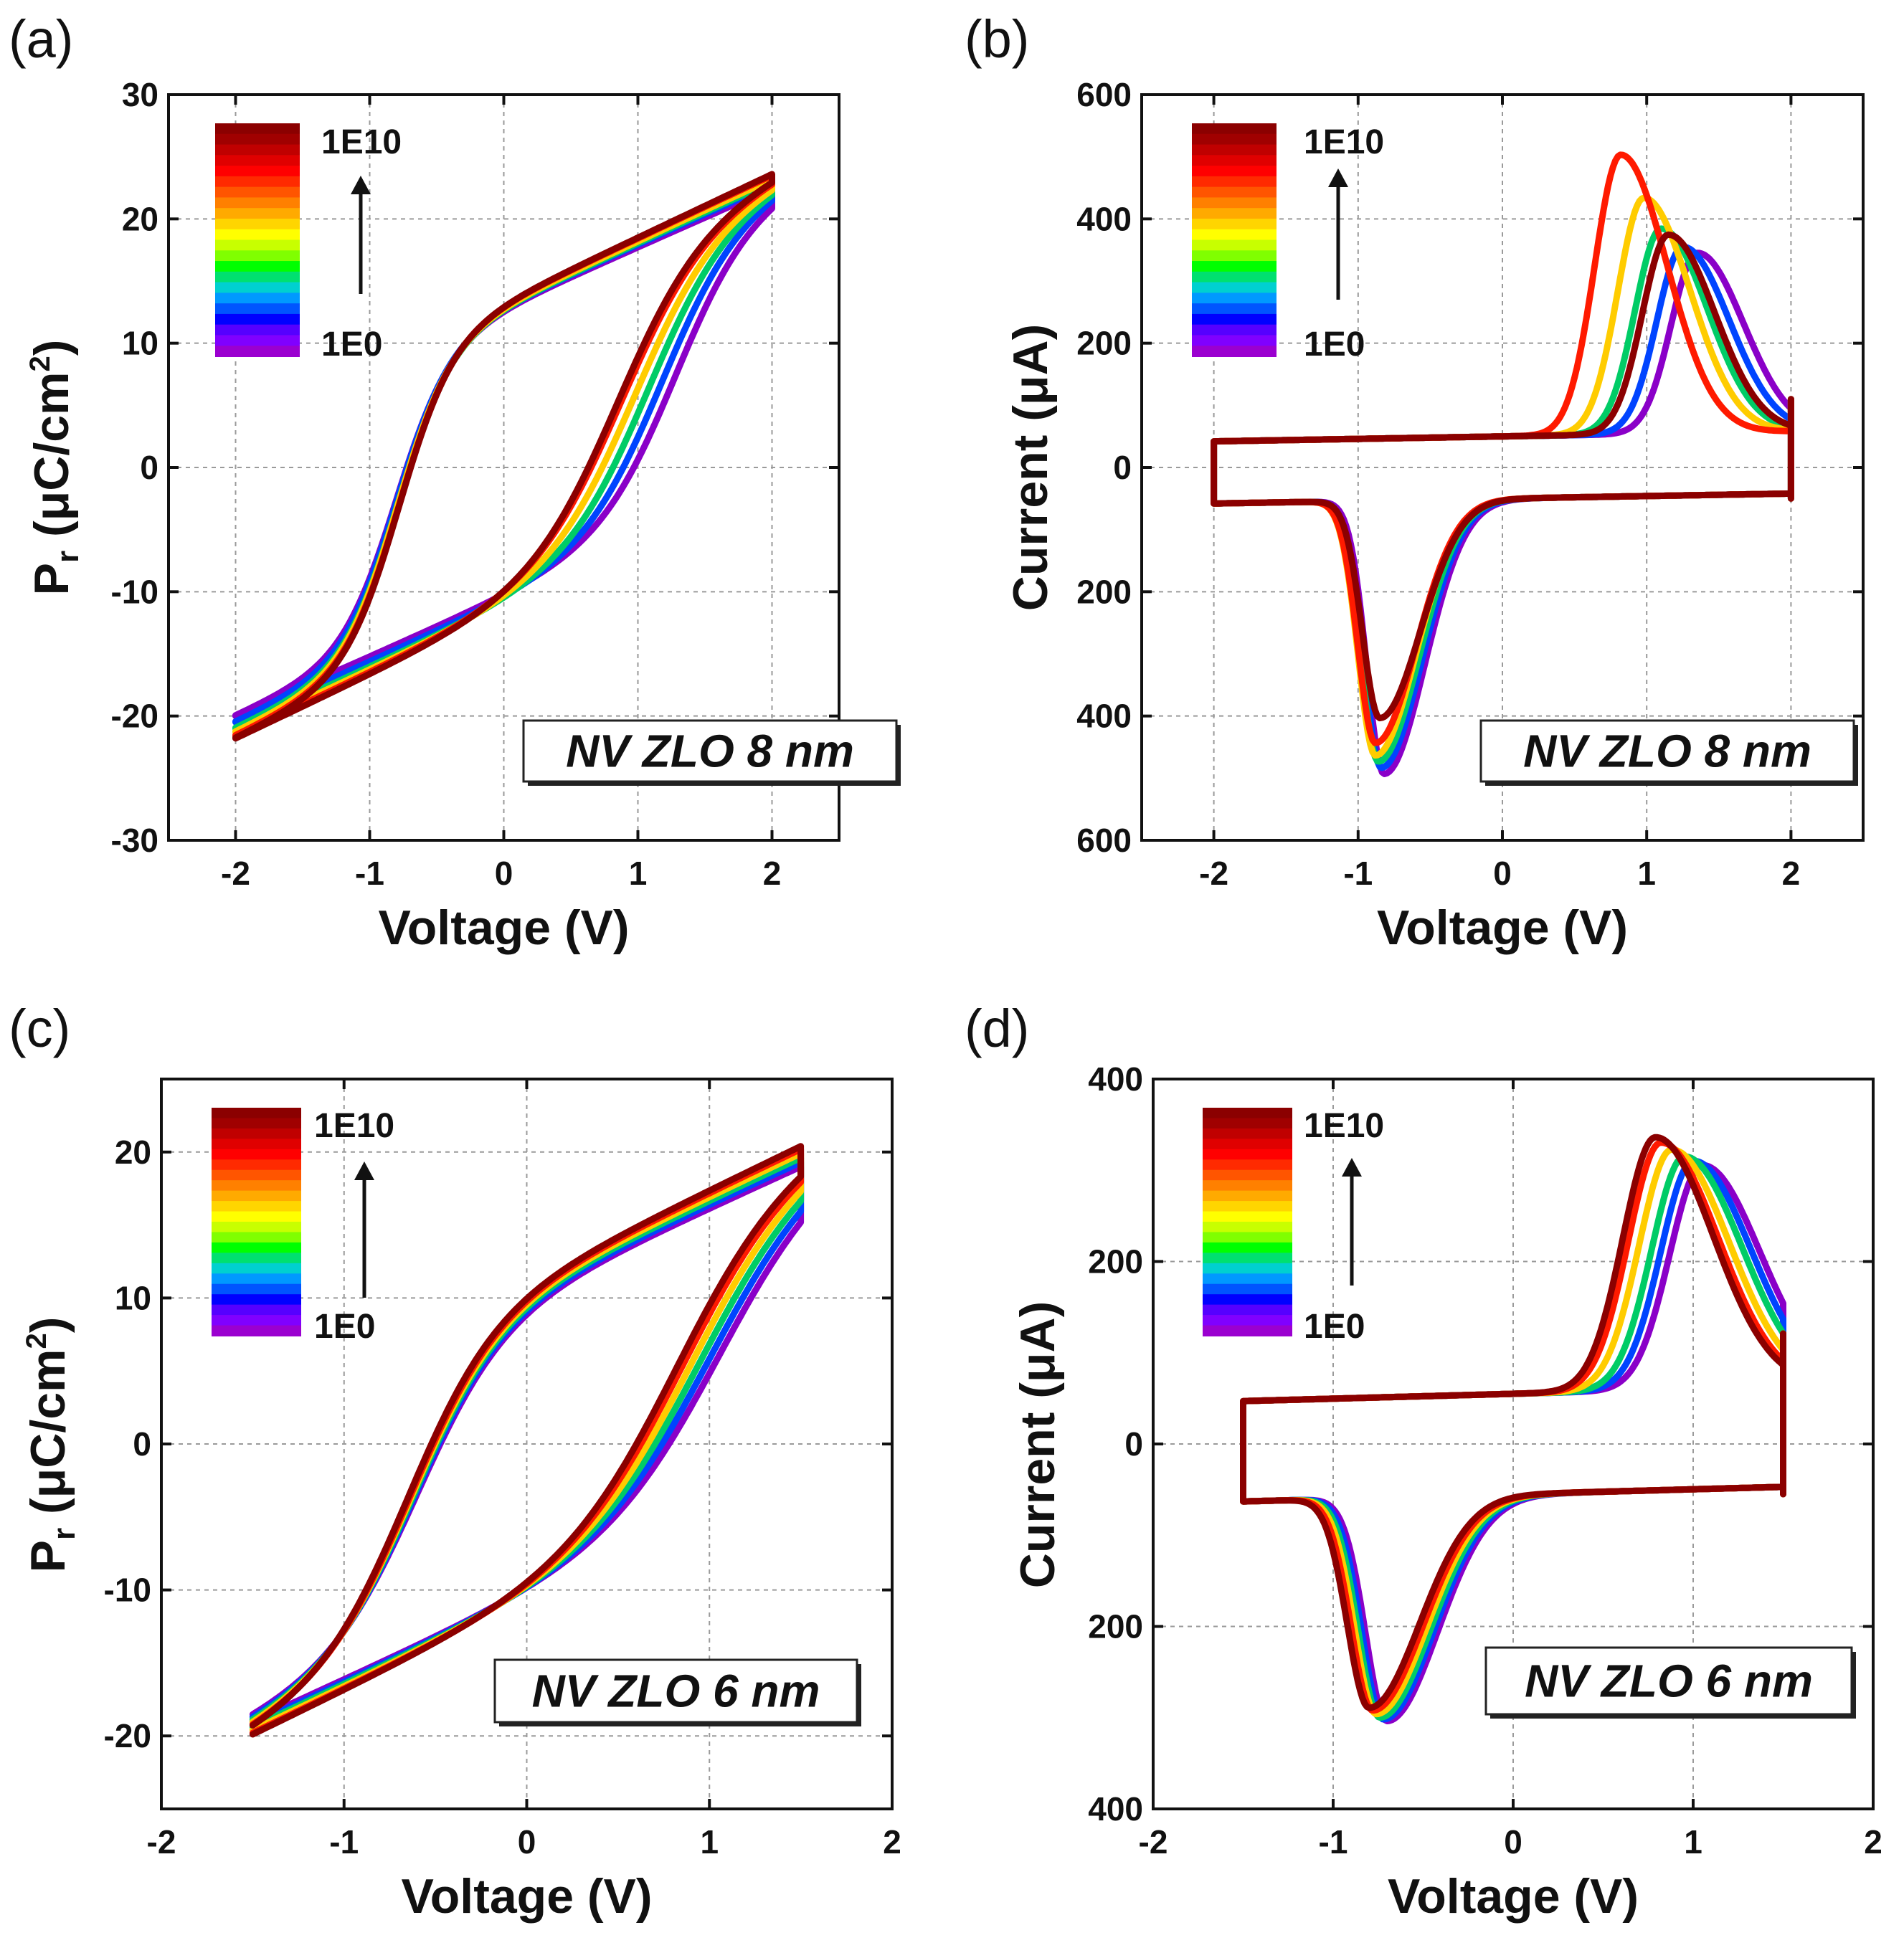  What do you see at coordinates (134, 840) in the screenshot?
I see `y-tick-label: -30` at bounding box center [134, 840].